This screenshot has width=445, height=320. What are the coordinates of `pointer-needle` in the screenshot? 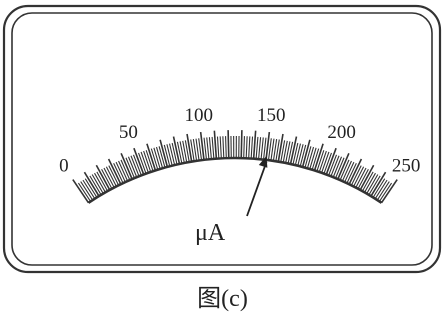 It's located at (257, 186).